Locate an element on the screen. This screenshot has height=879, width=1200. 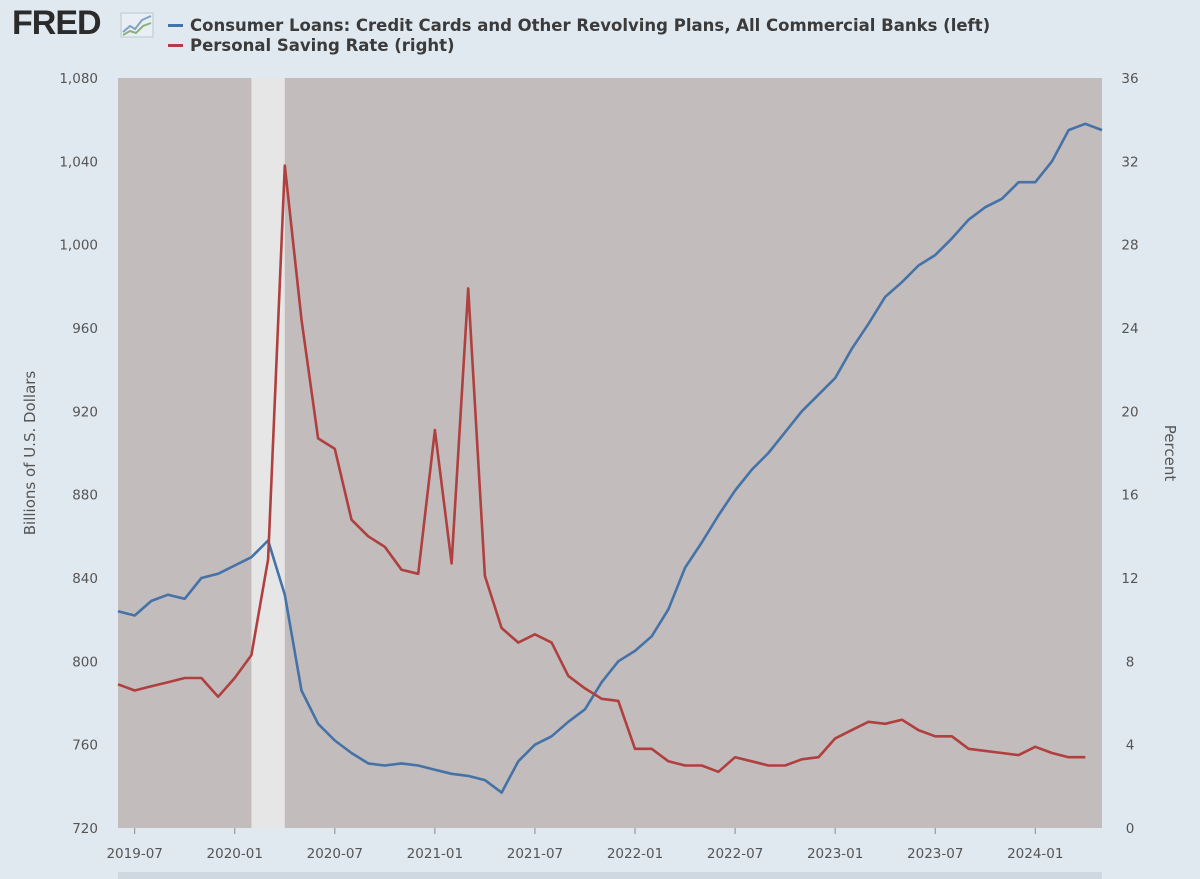
navigator-scrollbar is located at coordinates (610, 875).